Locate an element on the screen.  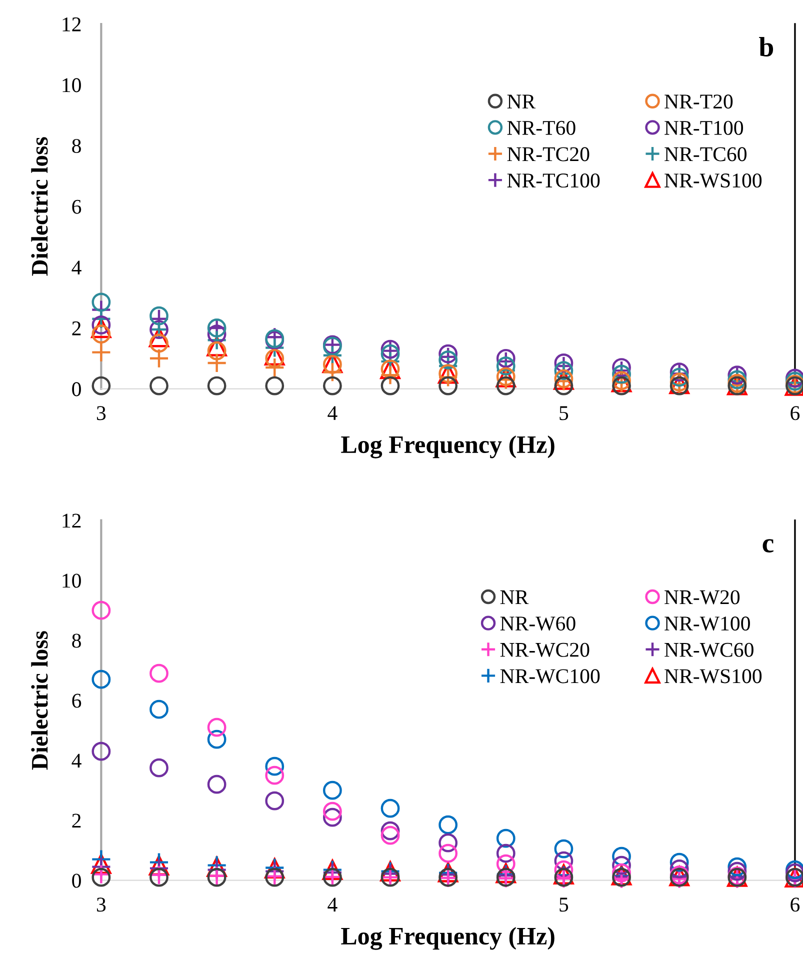
legend-label: NR-TC100 is located at coordinates (553, 180).